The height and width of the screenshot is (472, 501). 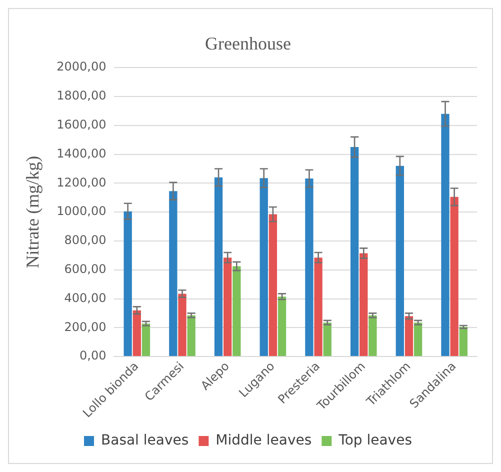 I want to click on y-tick-label: 0,00, so click(x=93, y=355).